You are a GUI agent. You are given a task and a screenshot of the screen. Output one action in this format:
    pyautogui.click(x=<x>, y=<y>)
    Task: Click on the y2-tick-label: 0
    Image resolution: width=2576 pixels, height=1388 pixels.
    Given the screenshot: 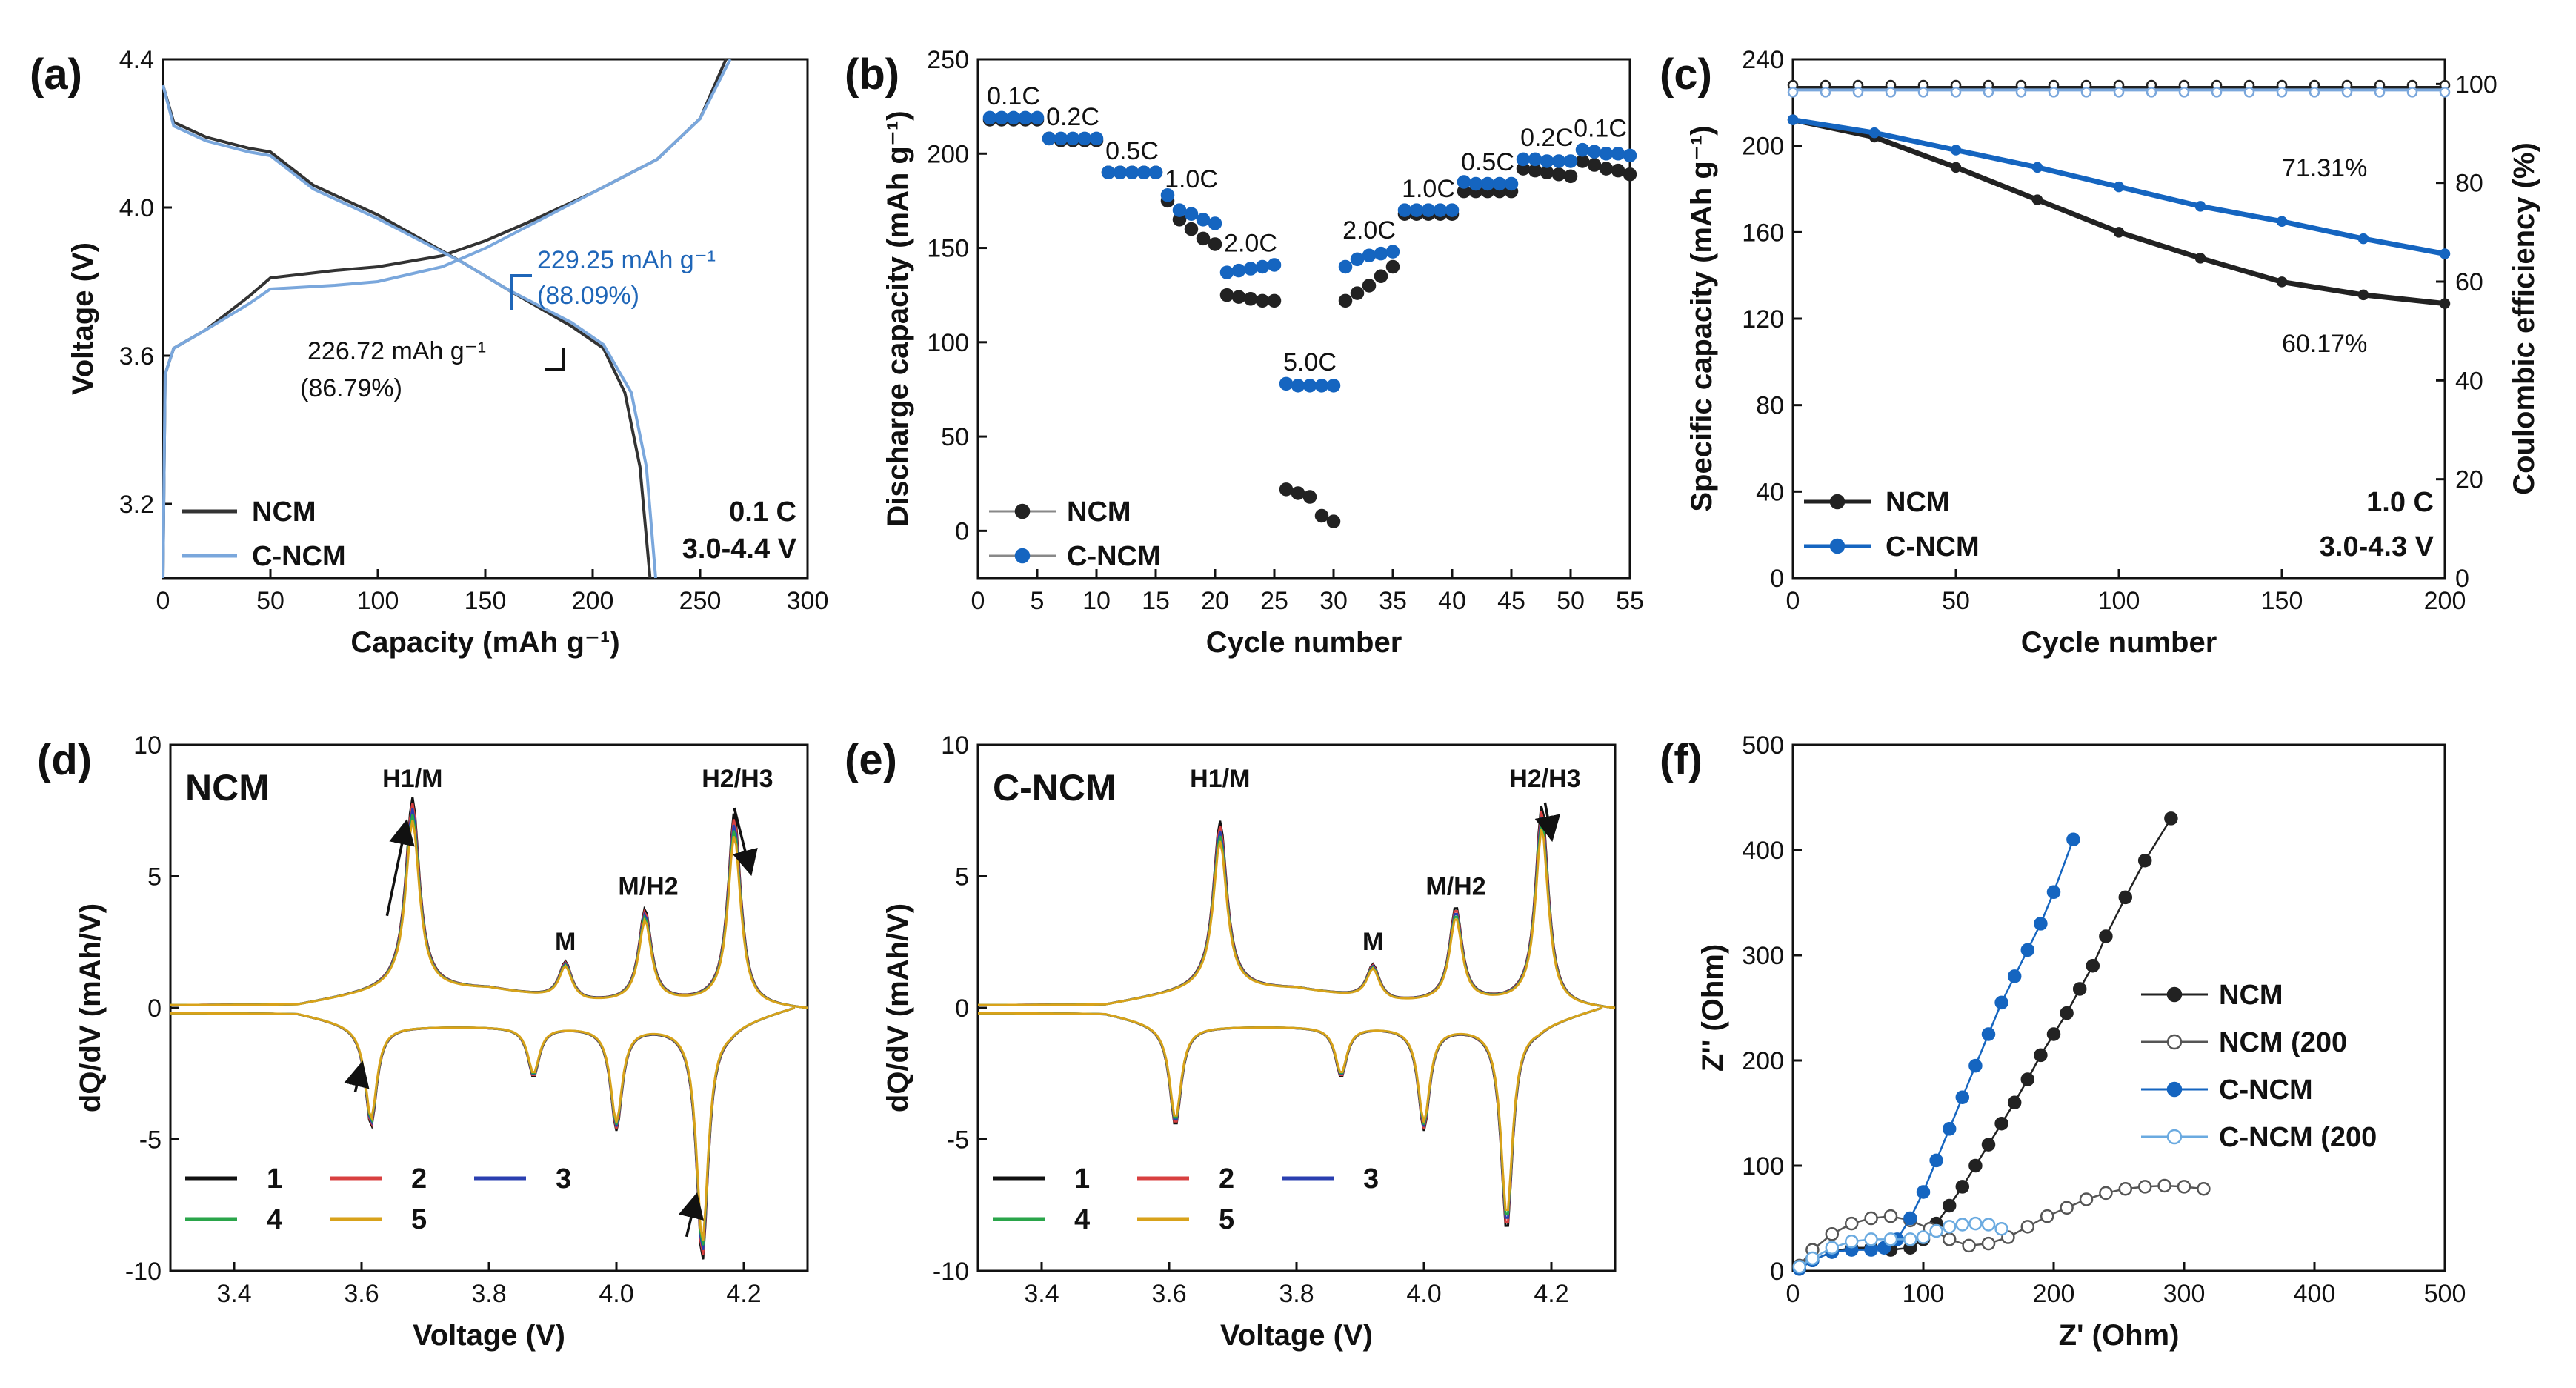 What is the action you would take?
    pyautogui.click(x=2462, y=579)
    